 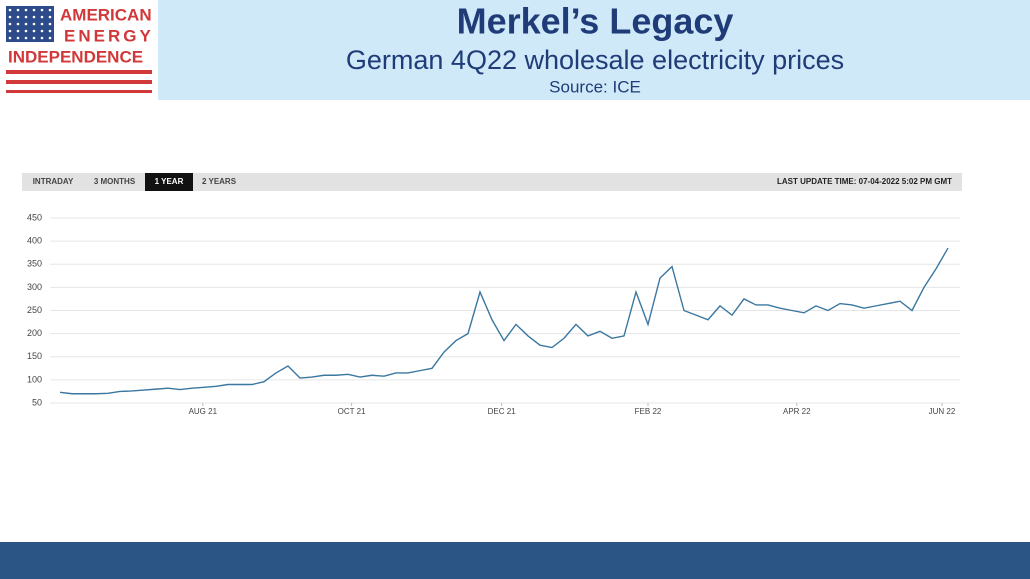 I want to click on x-tick-label: APR 22, so click(x=797, y=411).